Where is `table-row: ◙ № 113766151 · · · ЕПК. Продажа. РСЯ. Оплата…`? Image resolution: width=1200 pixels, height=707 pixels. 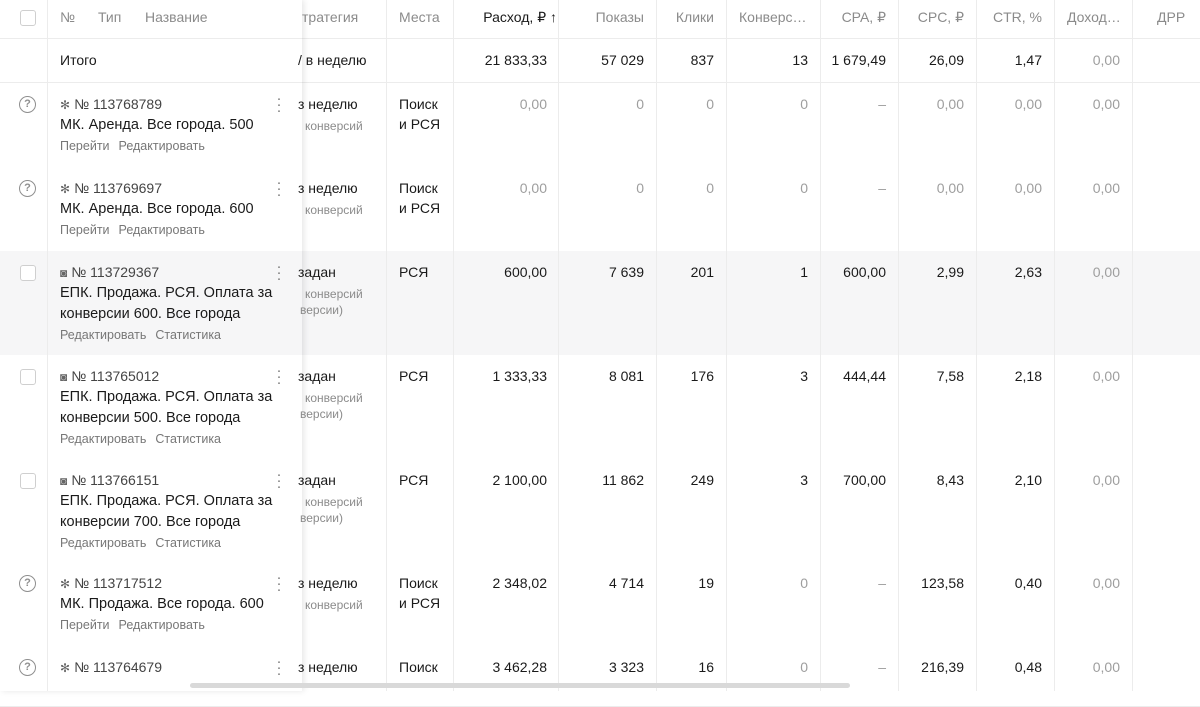
table-row: ◙ № 113766151 · · · ЕПК. Продажа. РСЯ. Оплата… is located at coordinates (600, 511).